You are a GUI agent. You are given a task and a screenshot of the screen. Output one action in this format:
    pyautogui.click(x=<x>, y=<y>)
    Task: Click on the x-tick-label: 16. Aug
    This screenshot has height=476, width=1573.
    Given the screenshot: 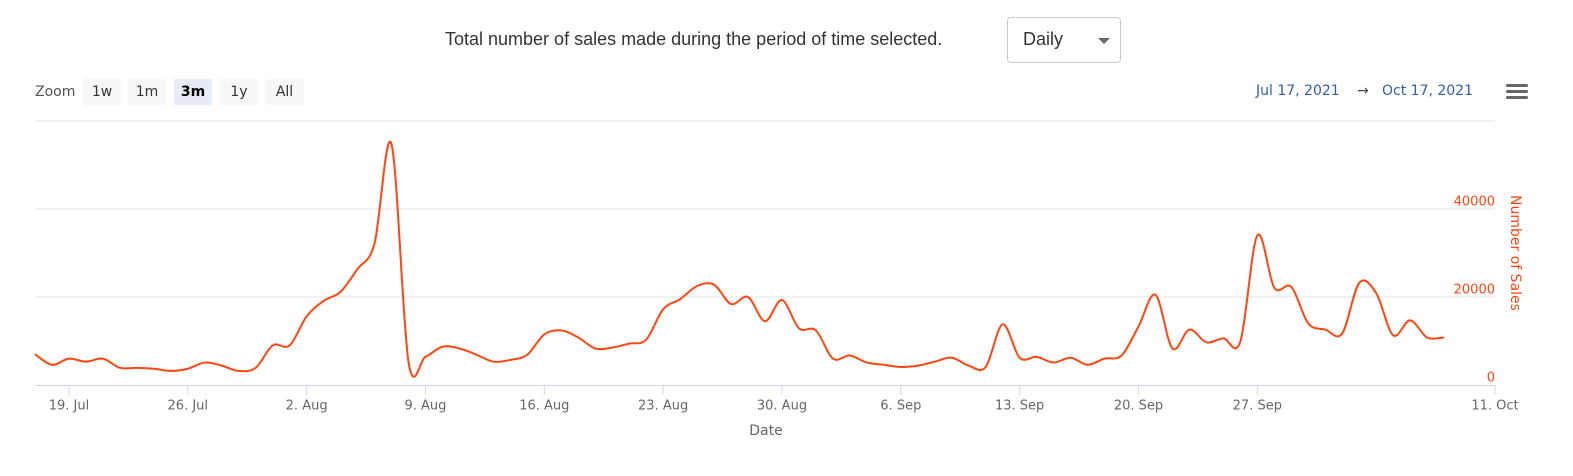 What is the action you would take?
    pyautogui.click(x=544, y=406)
    